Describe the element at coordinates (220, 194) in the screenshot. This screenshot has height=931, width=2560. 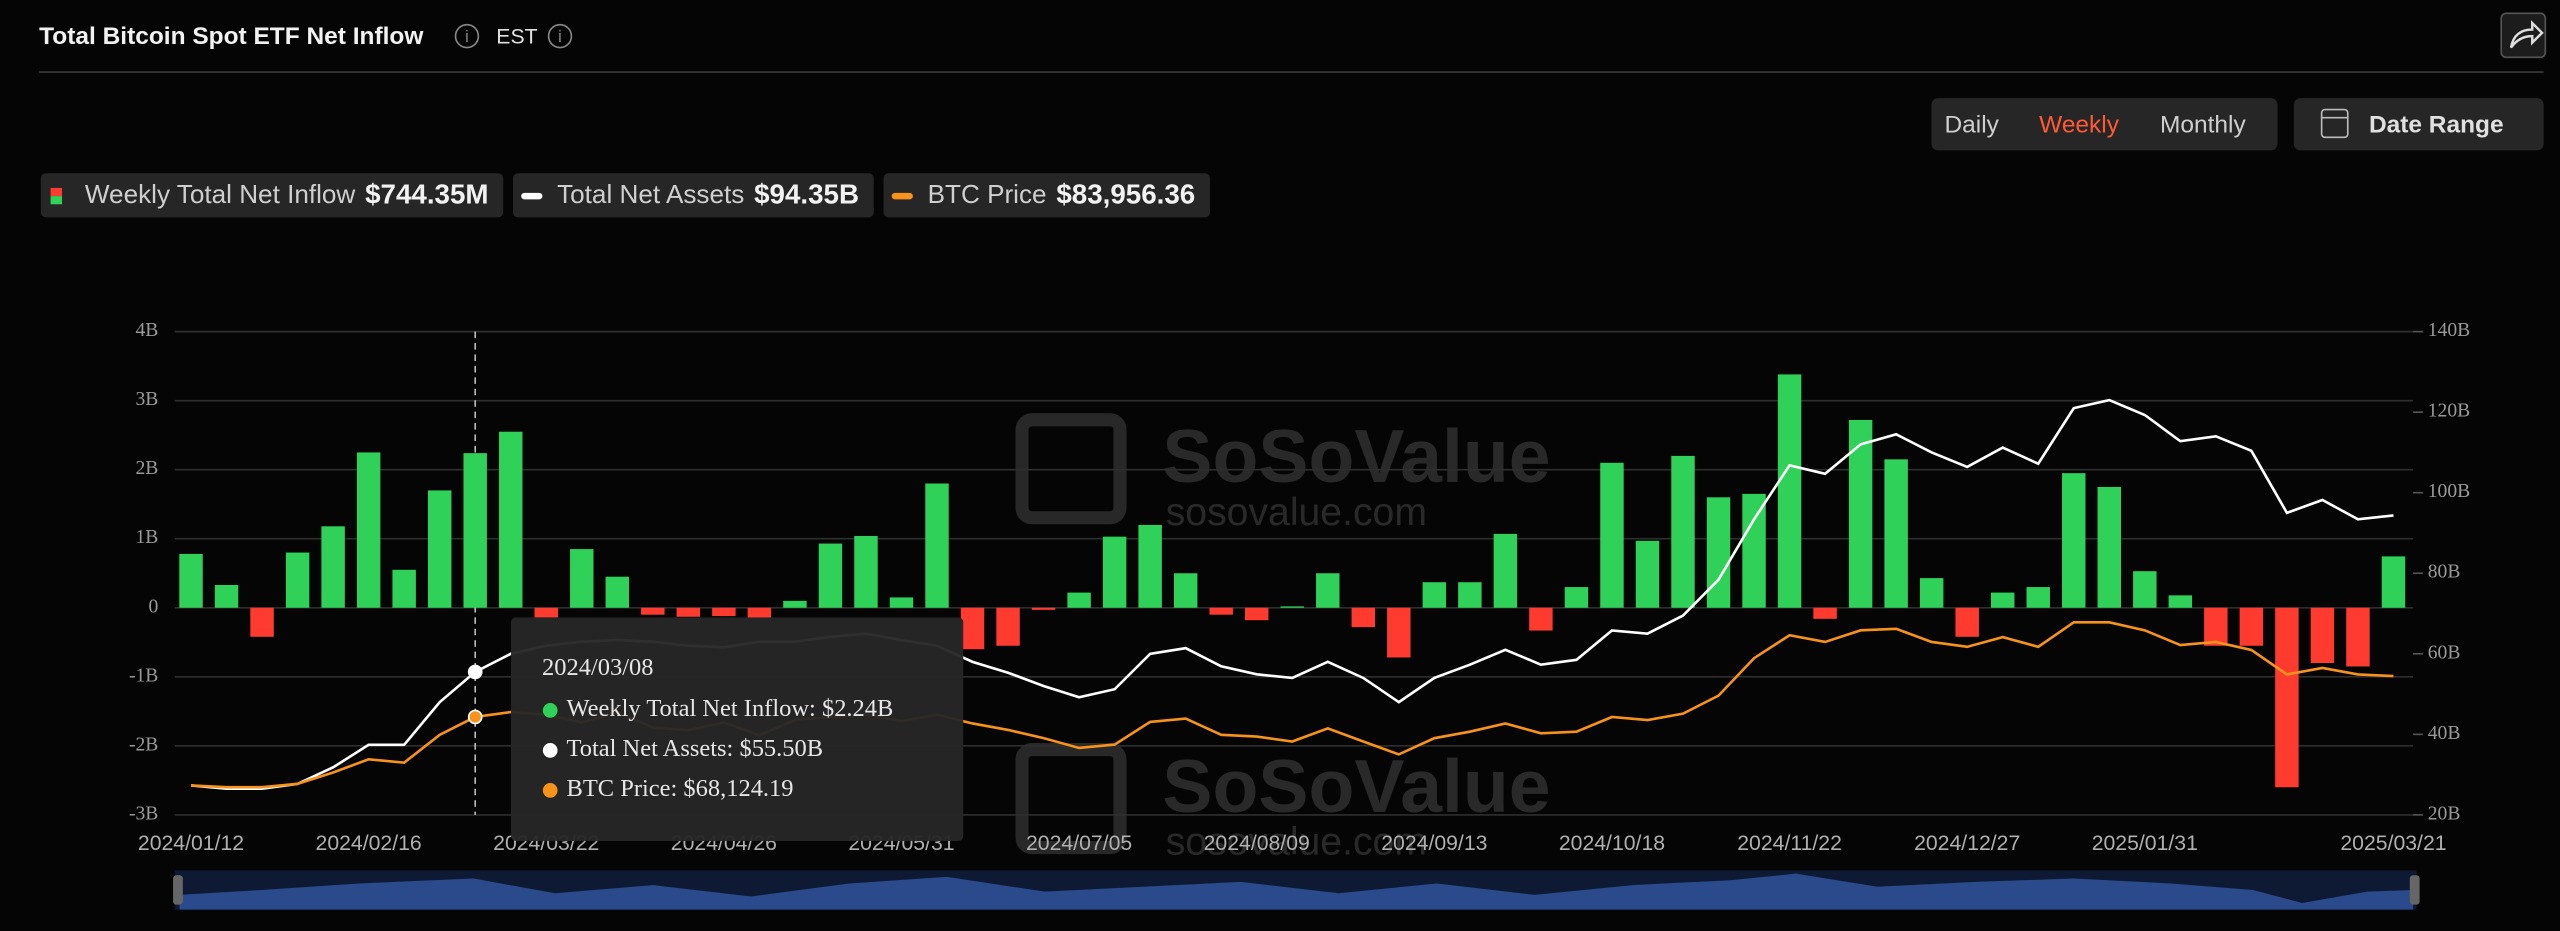
I see `legend-name: Weekly Total Net Inflow` at that location.